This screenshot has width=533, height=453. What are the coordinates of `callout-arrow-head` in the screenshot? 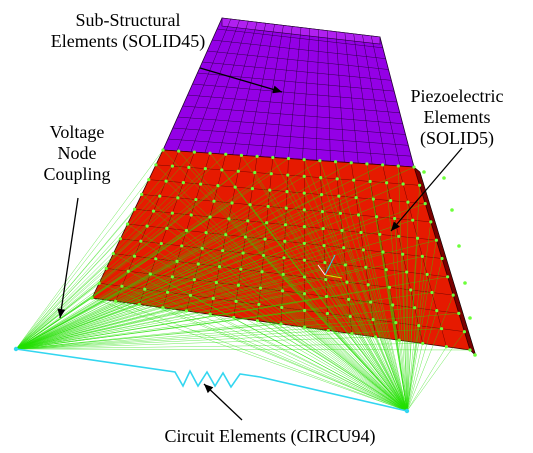 It's located at (61, 313).